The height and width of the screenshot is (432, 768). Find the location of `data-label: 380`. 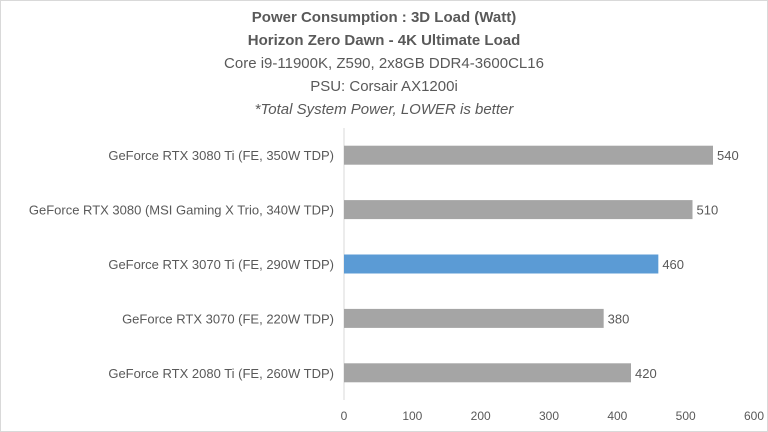

data-label: 380 is located at coordinates (619, 318).